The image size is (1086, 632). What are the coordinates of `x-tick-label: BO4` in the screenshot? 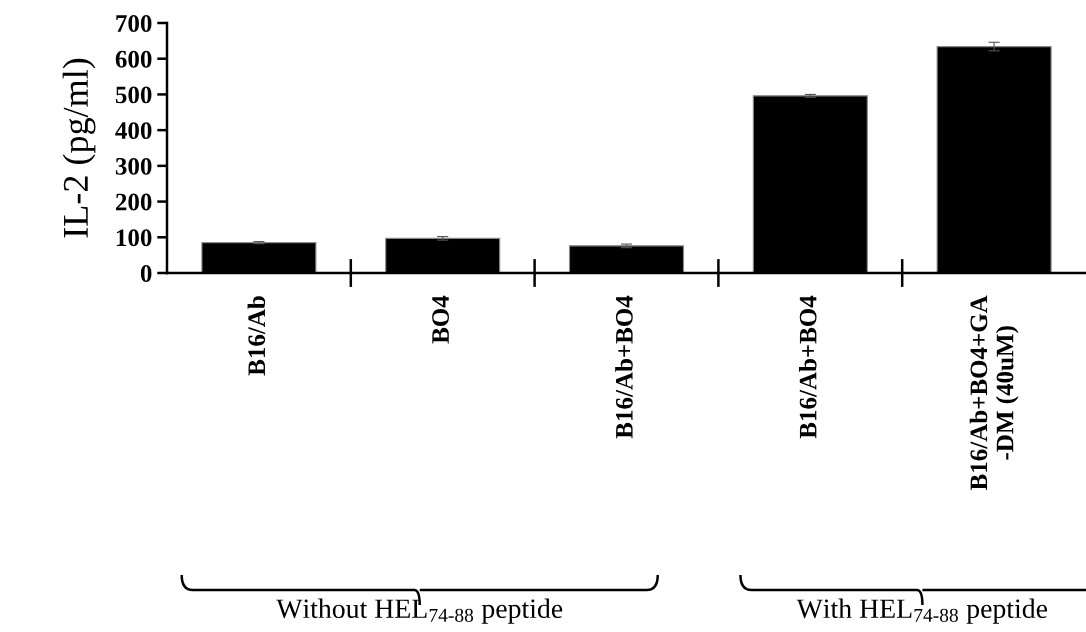 It's located at (440, 319).